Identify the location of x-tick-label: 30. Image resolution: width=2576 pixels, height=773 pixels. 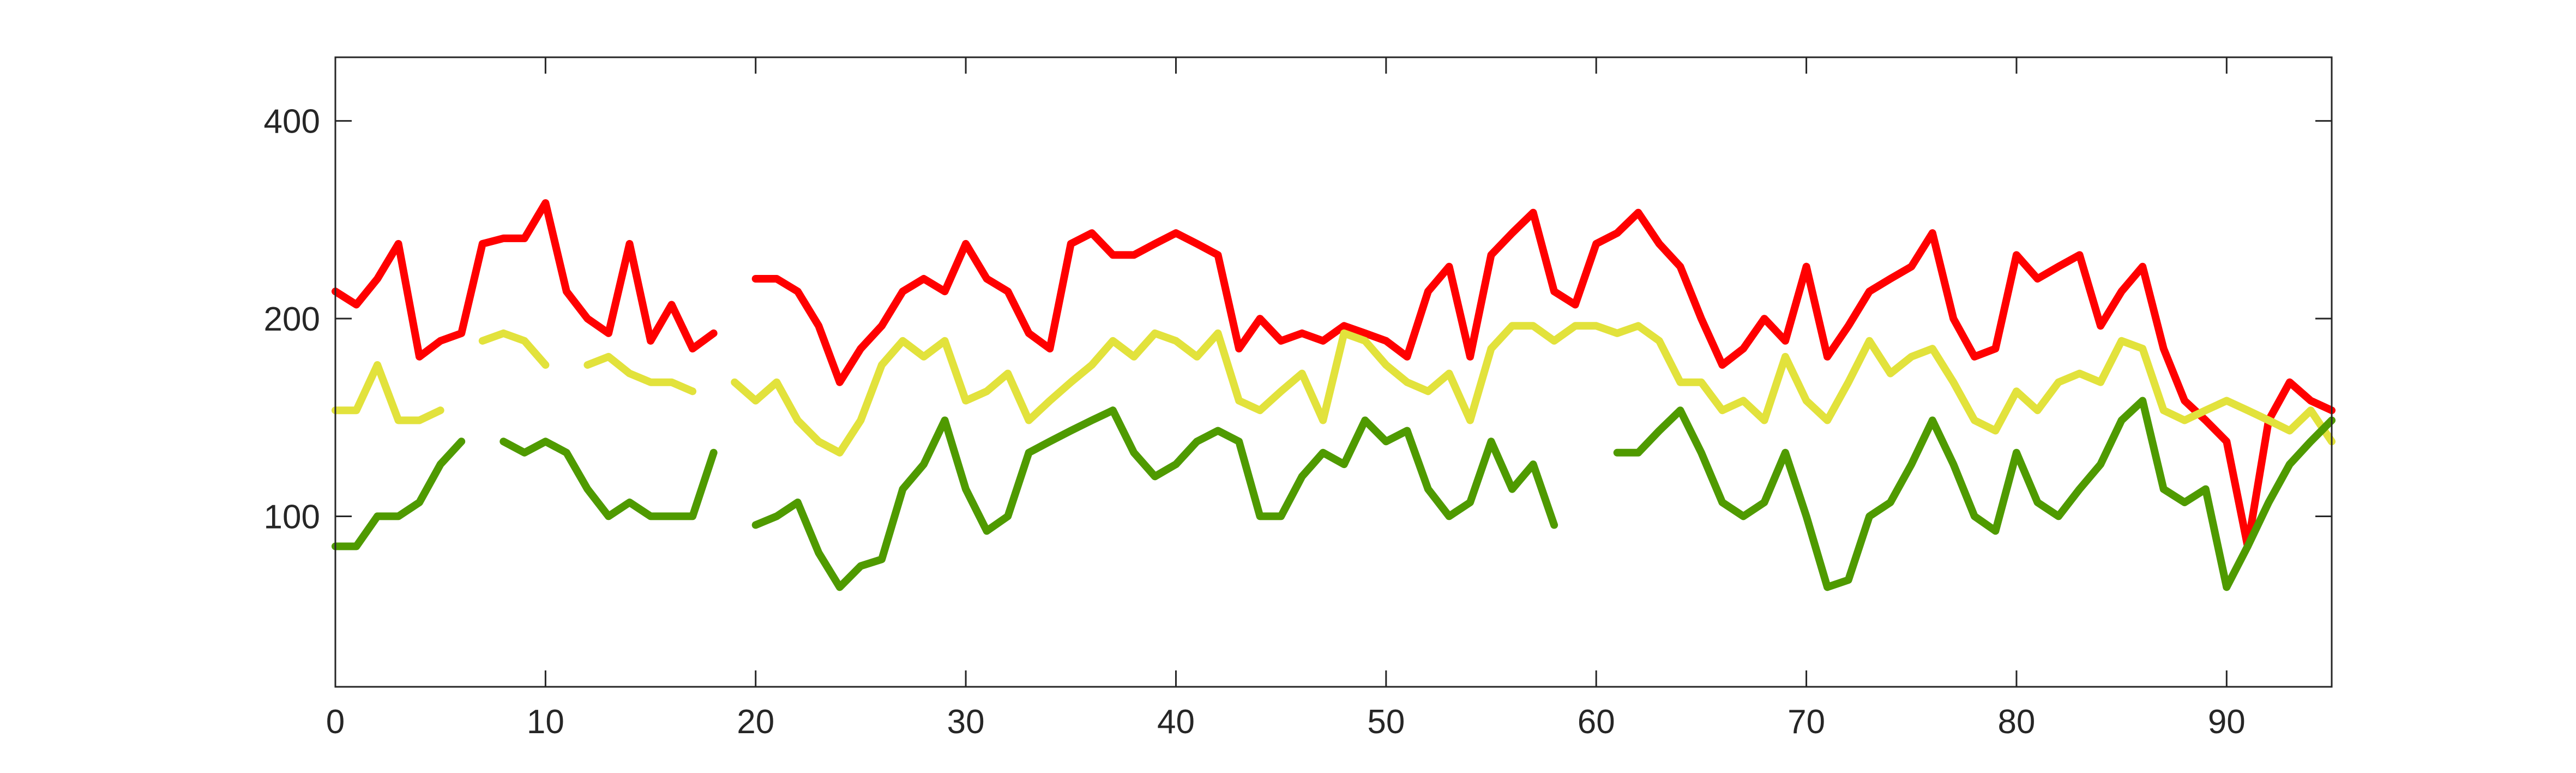
(966, 722).